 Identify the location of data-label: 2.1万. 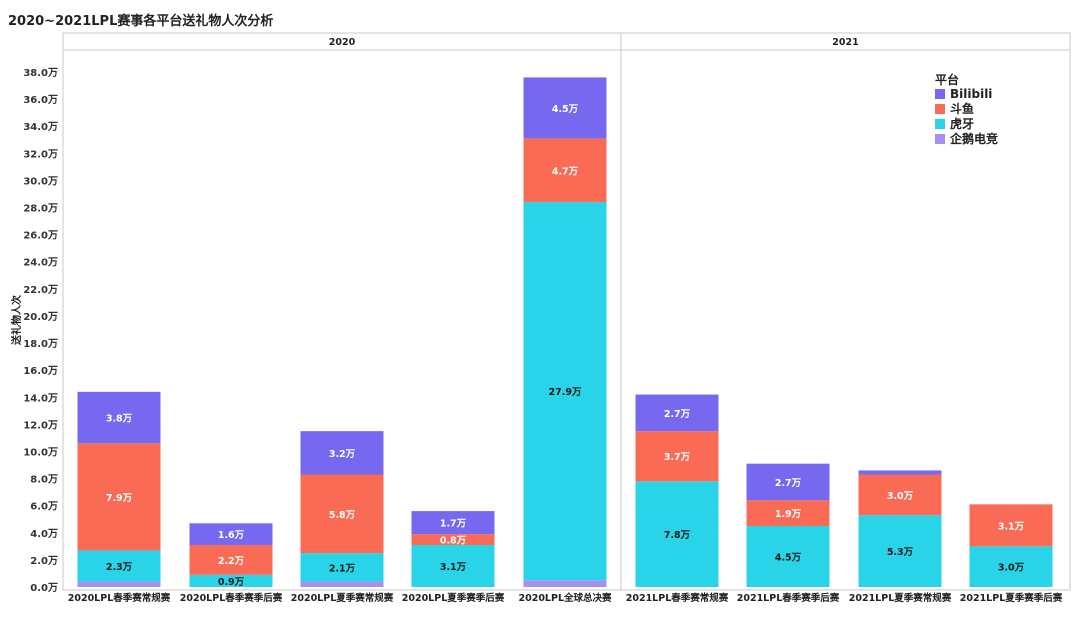
(342, 568).